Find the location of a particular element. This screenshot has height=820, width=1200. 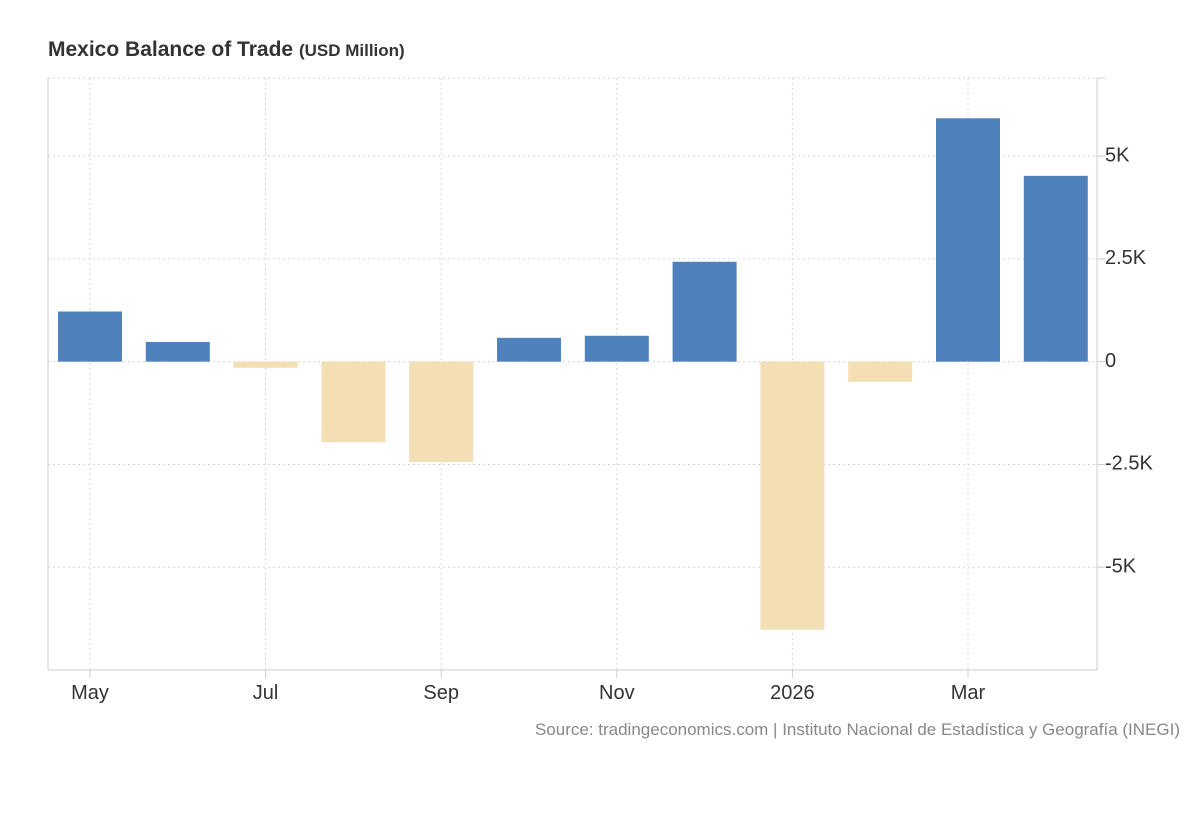

bar-oct is located at coordinates (529, 349).